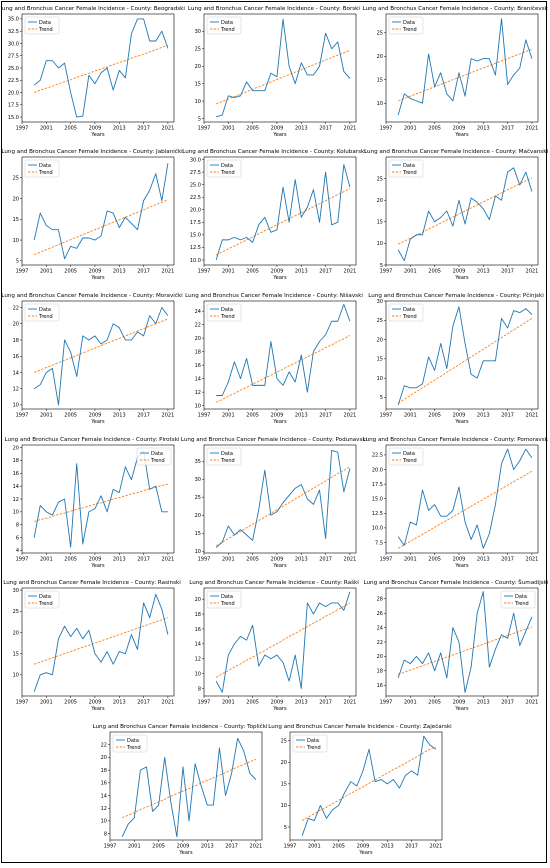  I want to click on y-tick-label: 17.5, so click(195, 223).